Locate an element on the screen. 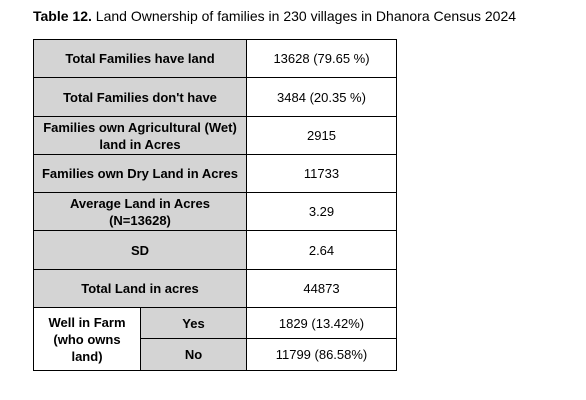  table-row: Total Families have land 13628 (79.65 %) is located at coordinates (215, 58).